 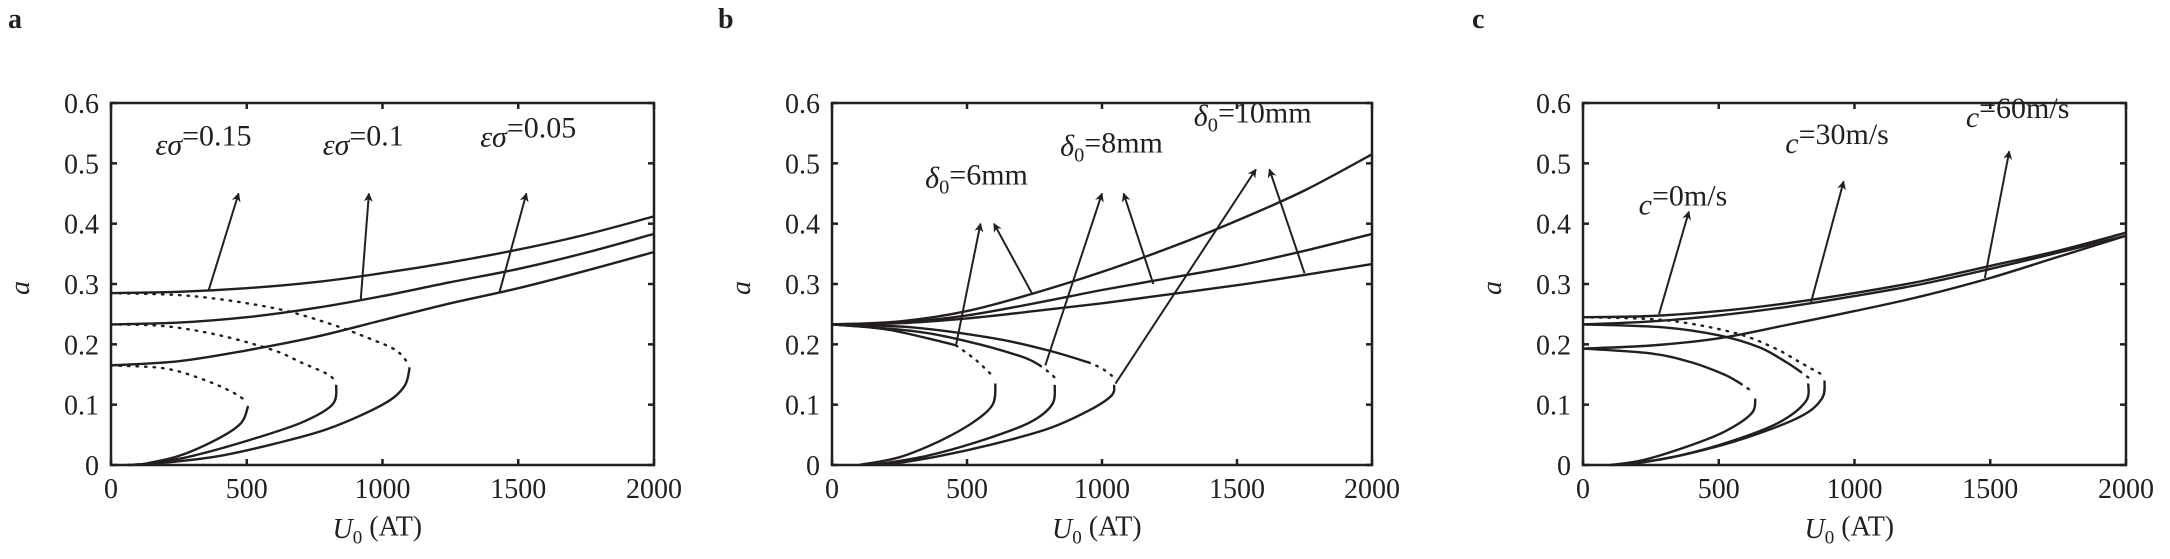 I want to click on annotation: c=30m/s, so click(x=1837, y=210).